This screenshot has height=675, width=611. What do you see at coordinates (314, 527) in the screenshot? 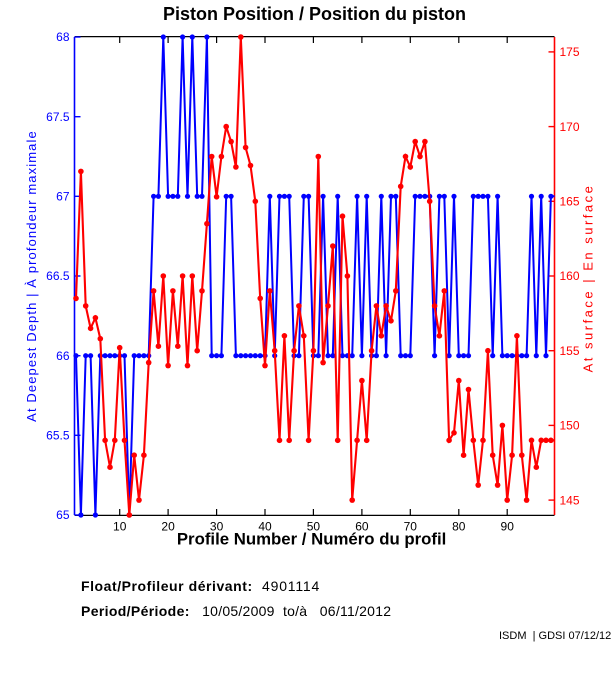
I see `svg-text: 50` at bounding box center [314, 527].